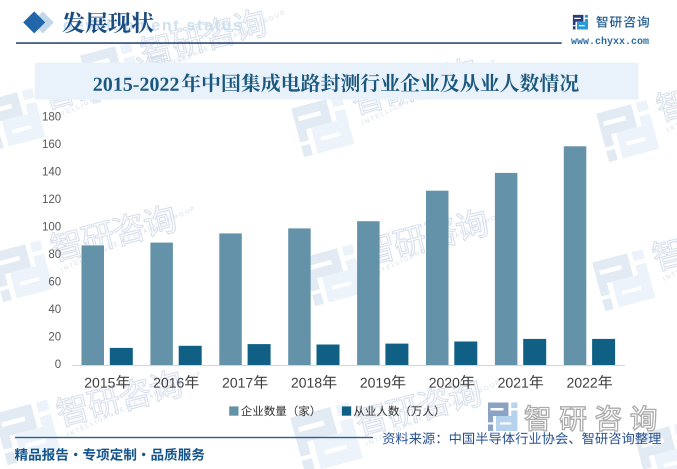  I want to click on svg-text: 100, so click(51, 228).